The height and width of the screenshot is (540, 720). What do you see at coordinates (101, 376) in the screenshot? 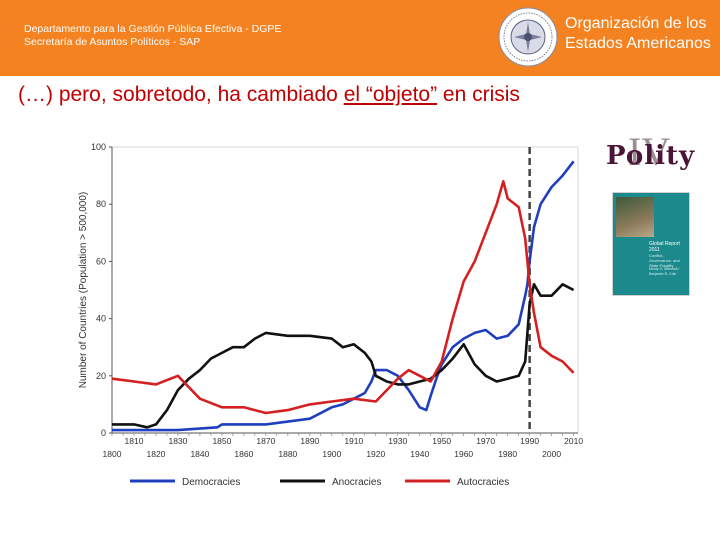
I see `y-tick-label: 20` at bounding box center [101, 376].